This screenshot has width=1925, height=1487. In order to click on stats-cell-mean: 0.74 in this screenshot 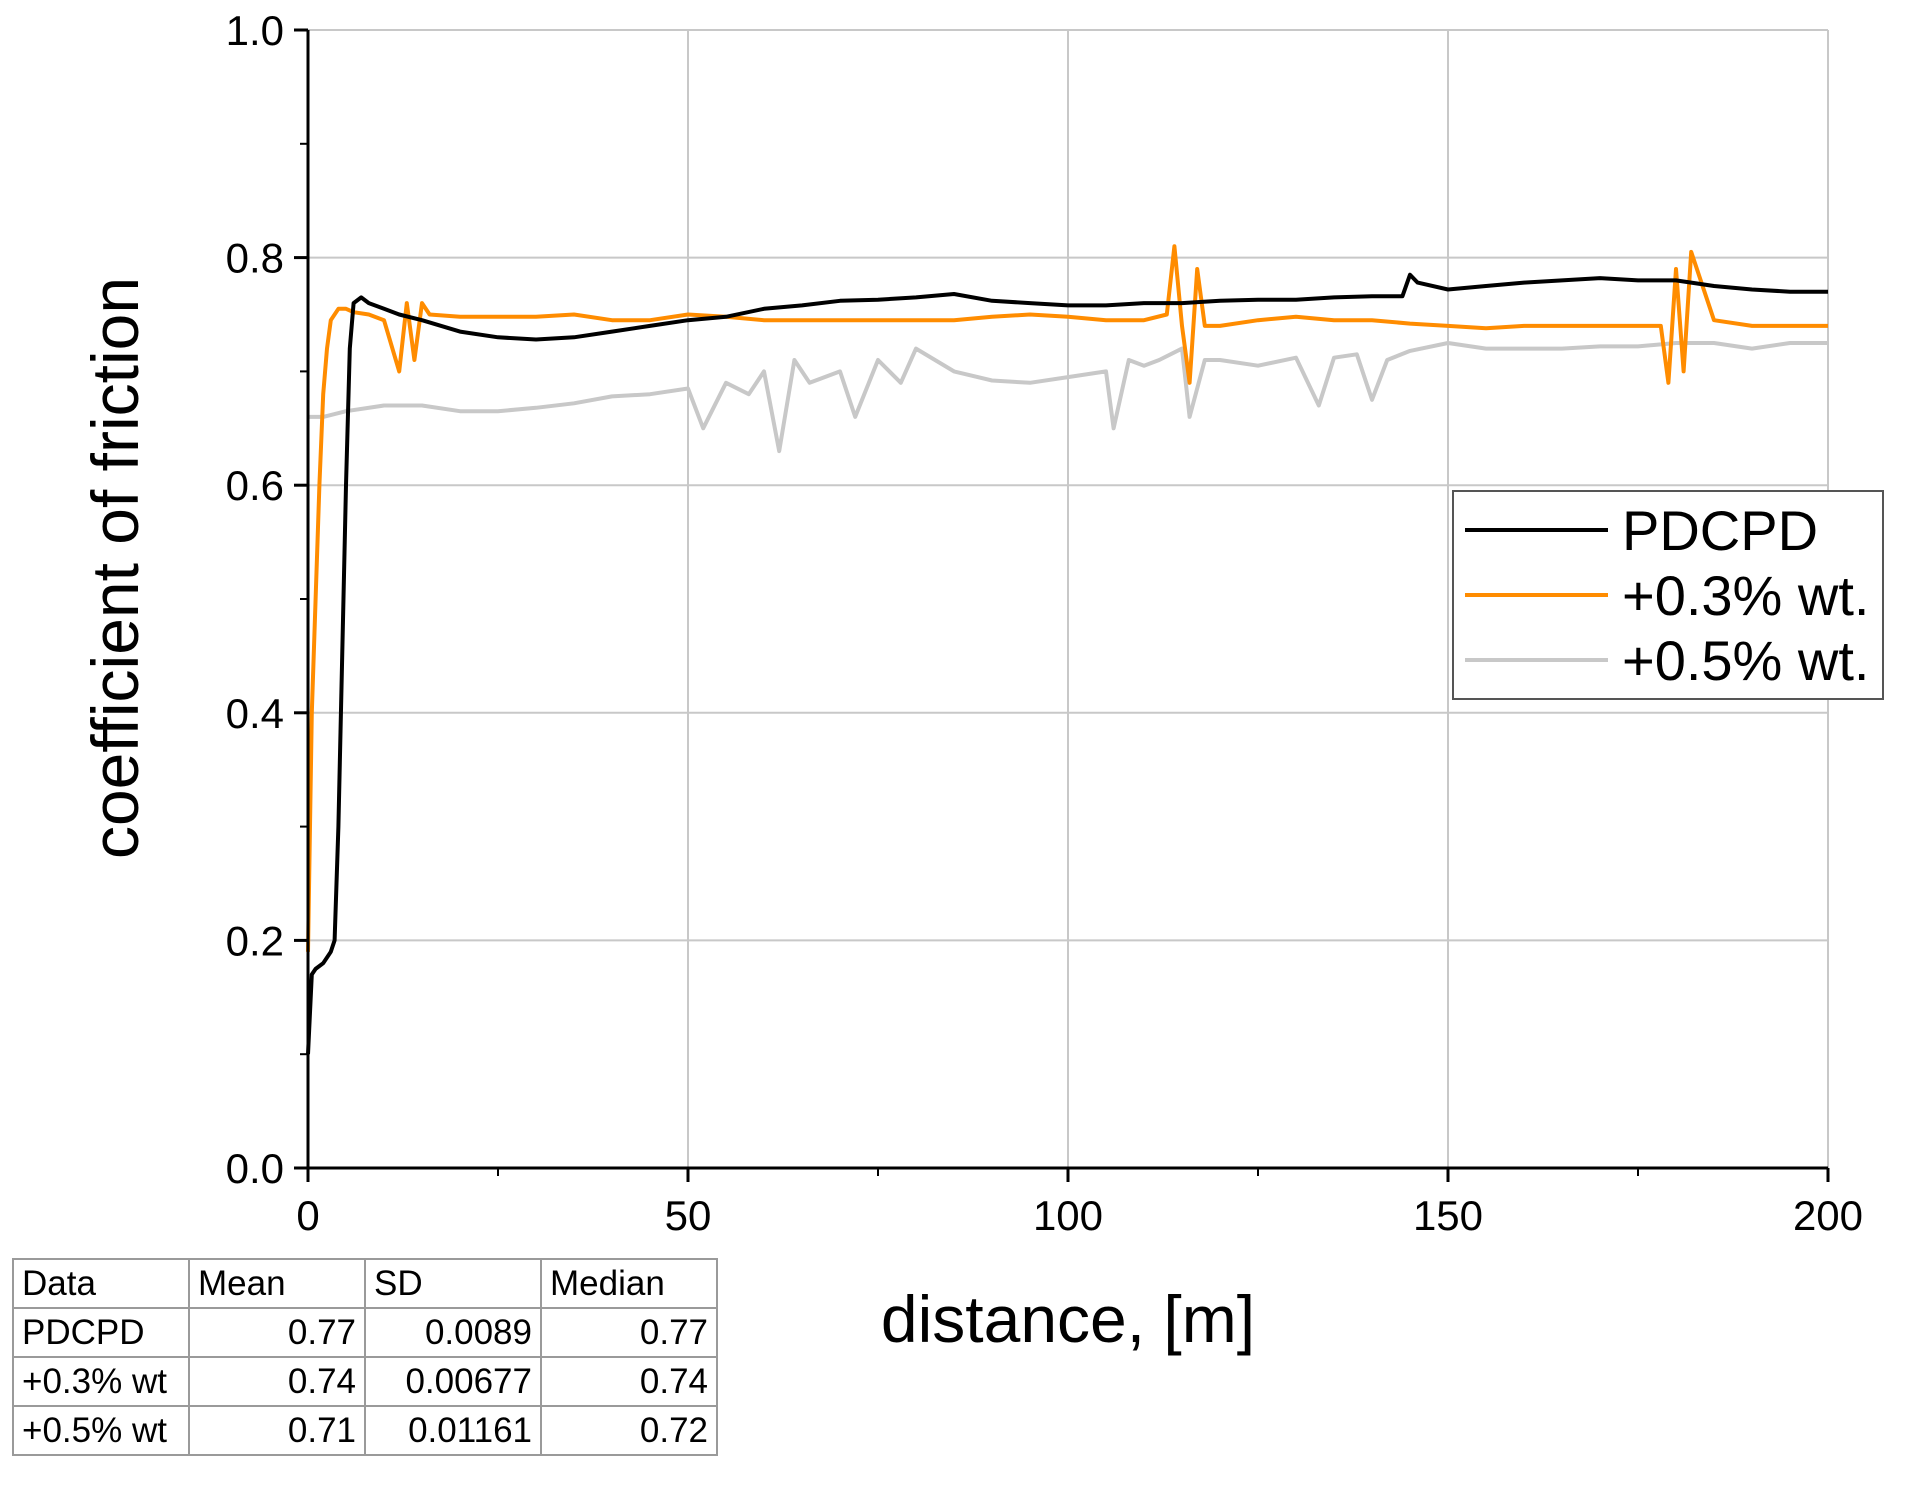, I will do `click(277, 1381)`.